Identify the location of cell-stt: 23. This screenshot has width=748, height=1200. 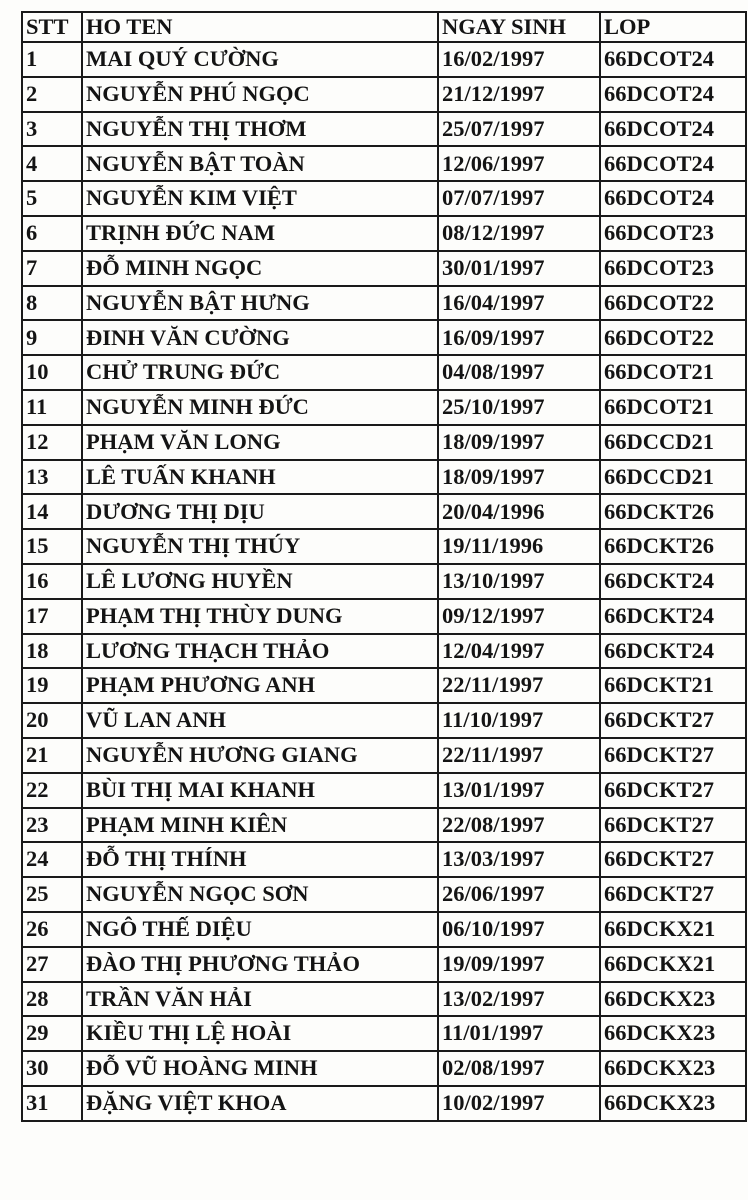
(52, 825).